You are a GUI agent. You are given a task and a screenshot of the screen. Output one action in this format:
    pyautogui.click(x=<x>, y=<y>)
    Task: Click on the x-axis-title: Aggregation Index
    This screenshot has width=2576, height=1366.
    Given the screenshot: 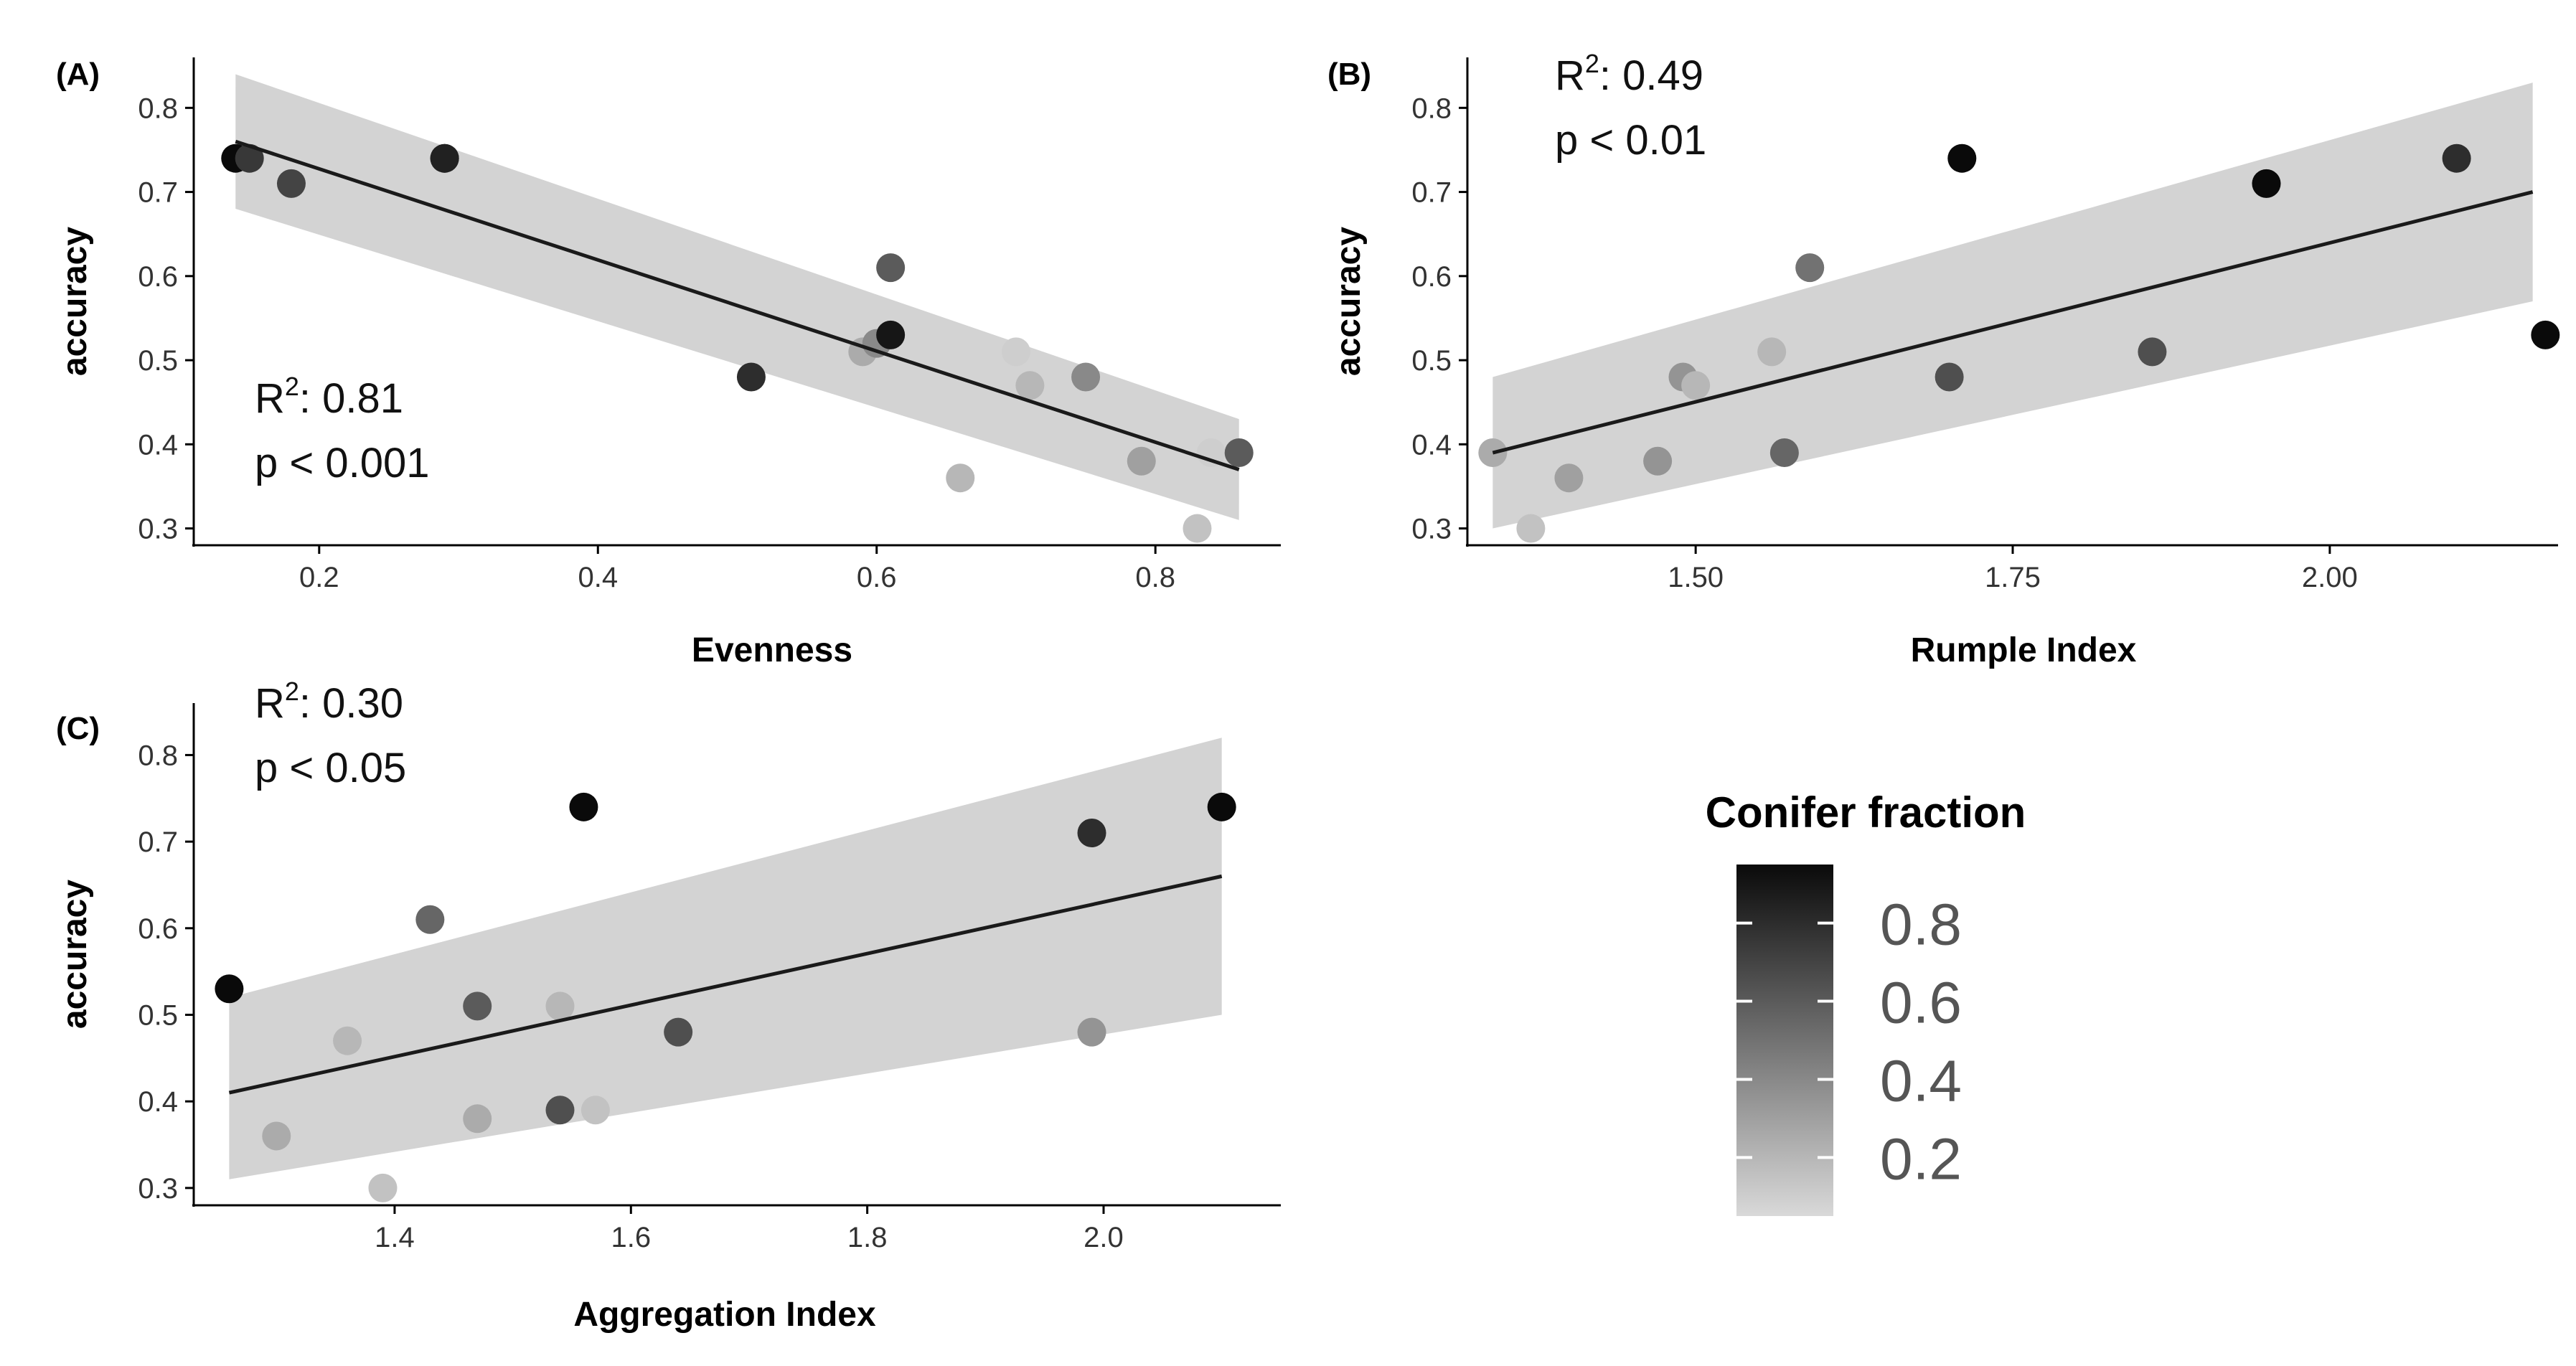 What is the action you would take?
    pyautogui.click(x=724, y=1315)
    